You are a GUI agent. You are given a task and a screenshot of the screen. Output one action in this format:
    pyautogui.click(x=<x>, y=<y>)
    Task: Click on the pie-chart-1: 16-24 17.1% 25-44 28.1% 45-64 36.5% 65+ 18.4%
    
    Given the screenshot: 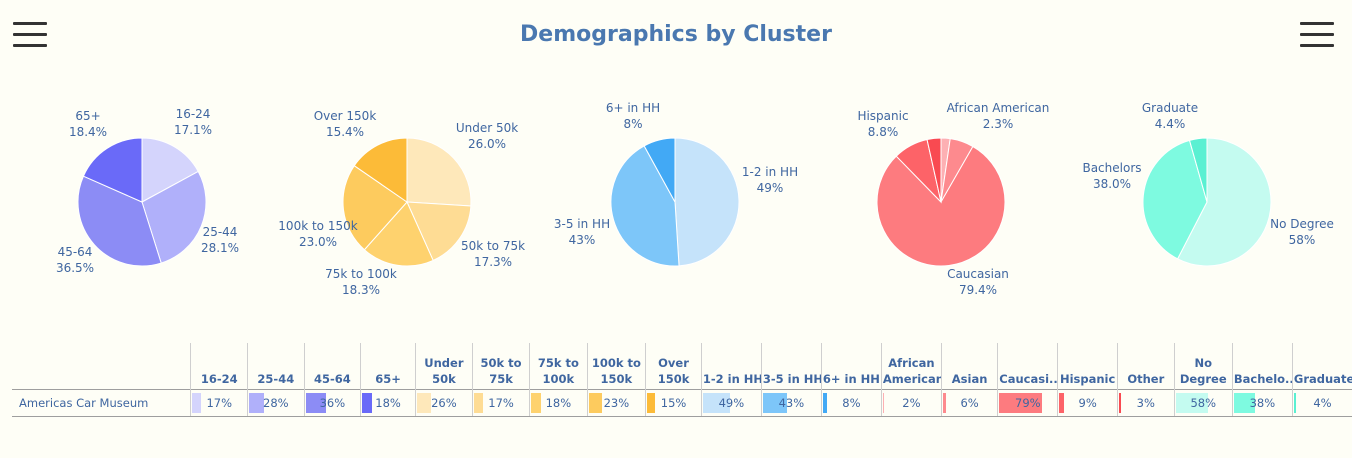 What is the action you would take?
    pyautogui.click(x=147, y=191)
    